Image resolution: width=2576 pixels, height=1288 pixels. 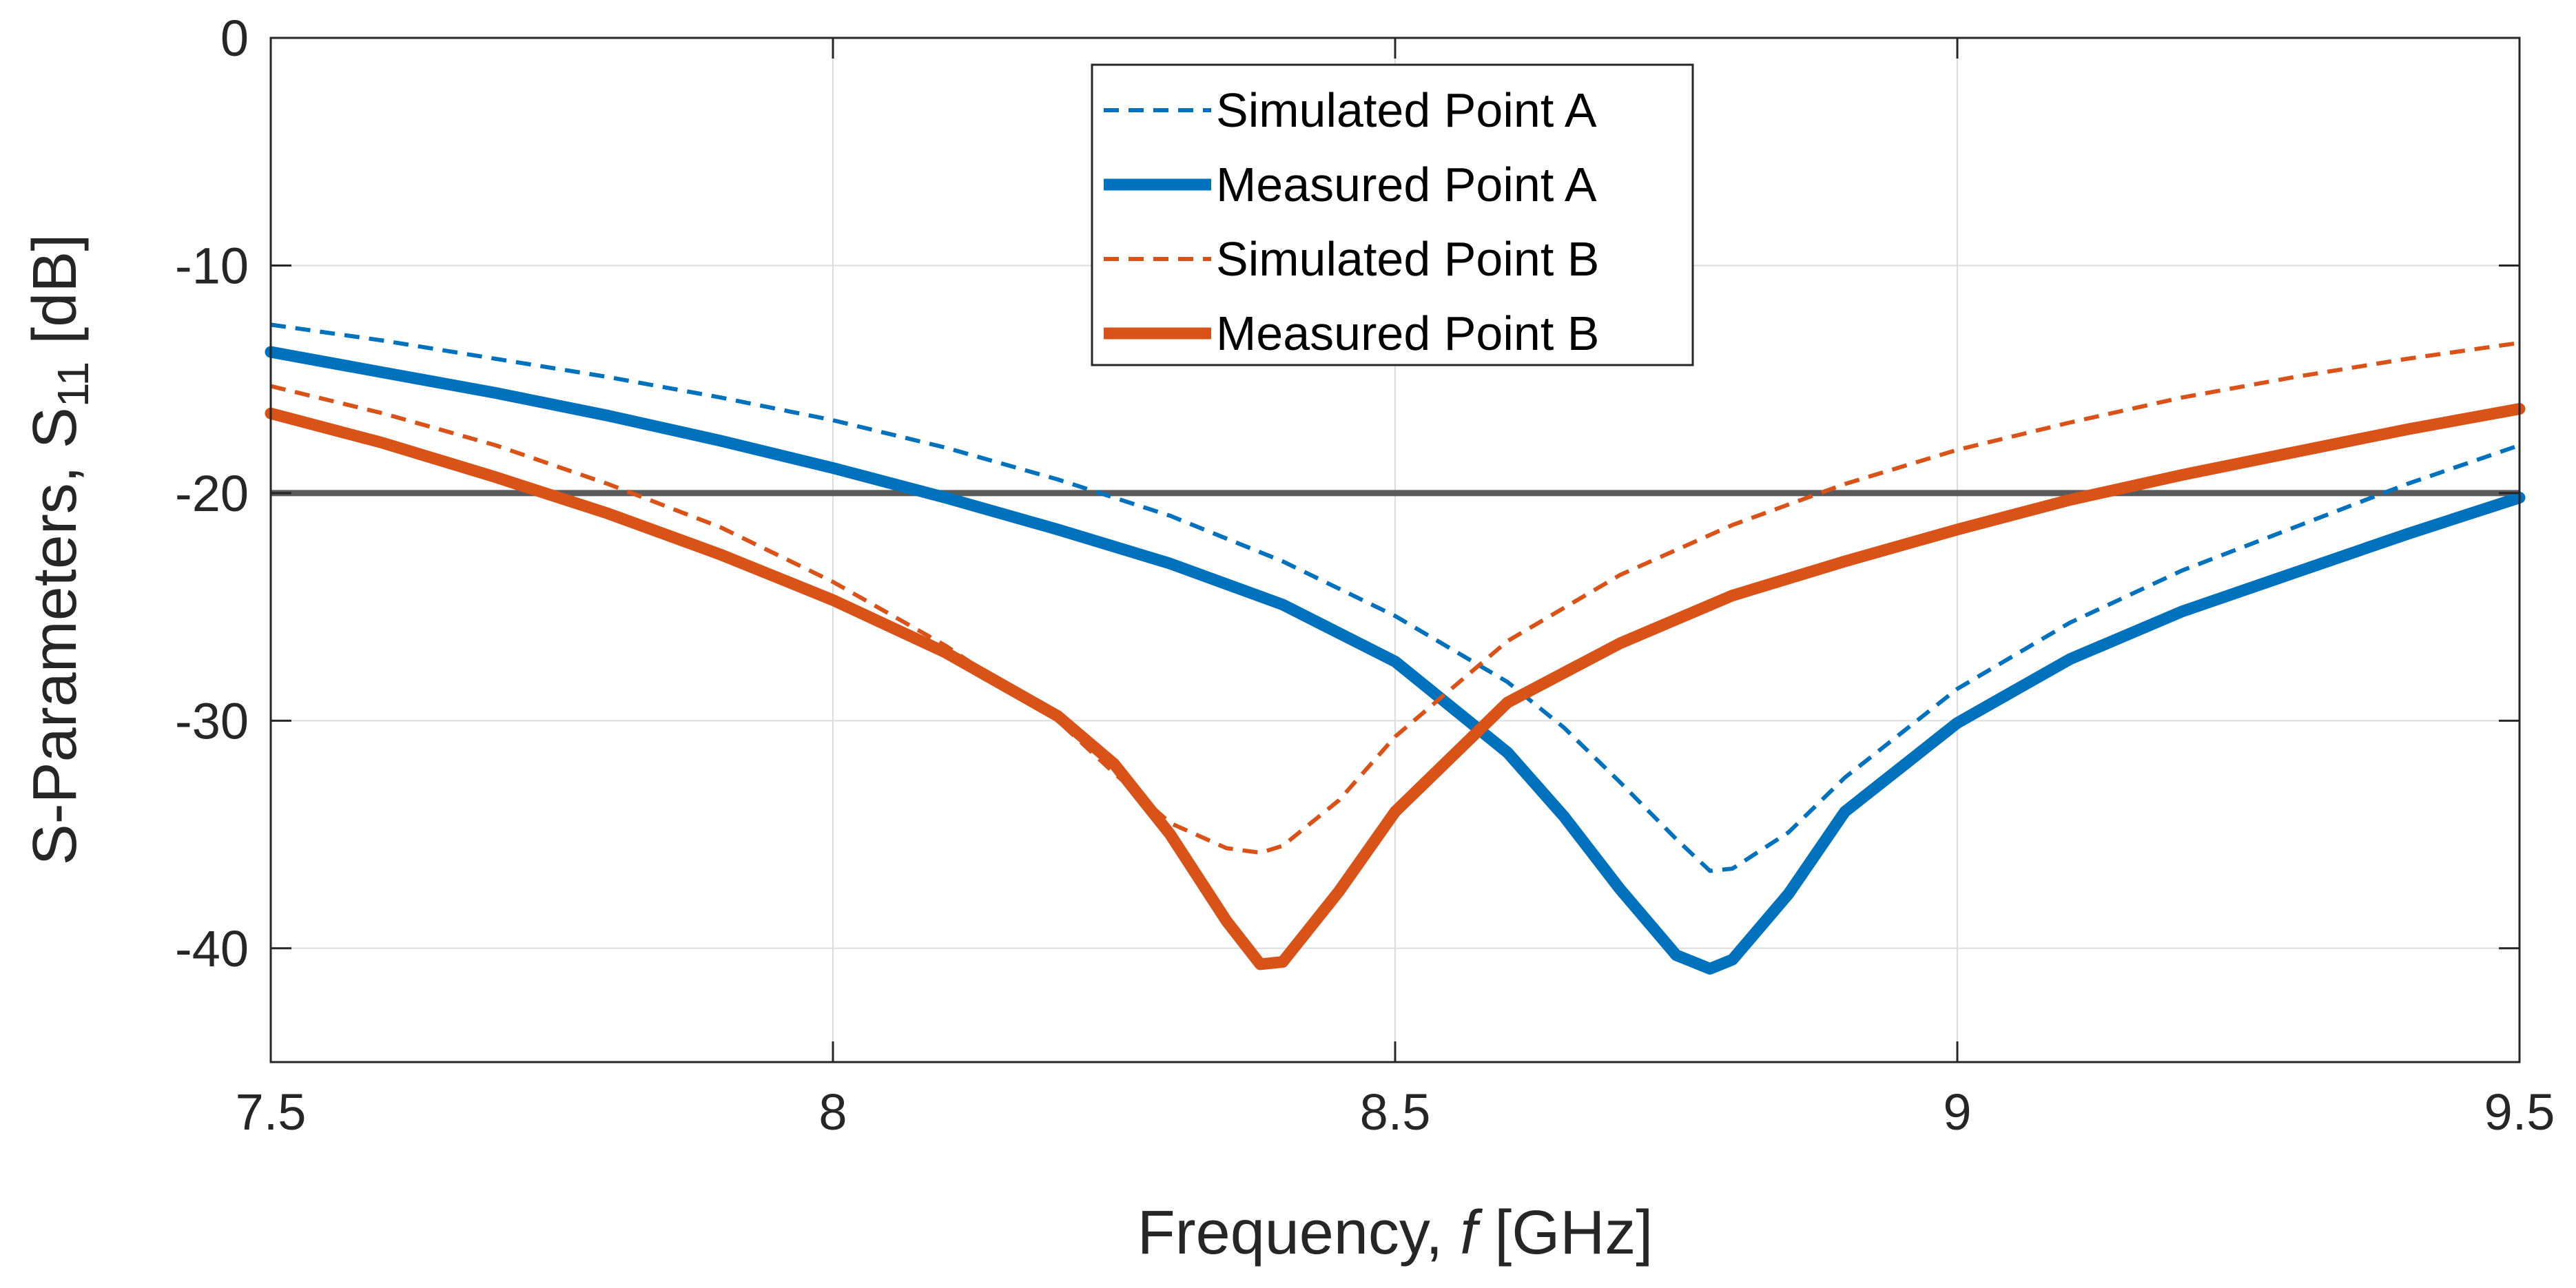 I want to click on legend-label: Simulated Point A, so click(x=1406, y=110).